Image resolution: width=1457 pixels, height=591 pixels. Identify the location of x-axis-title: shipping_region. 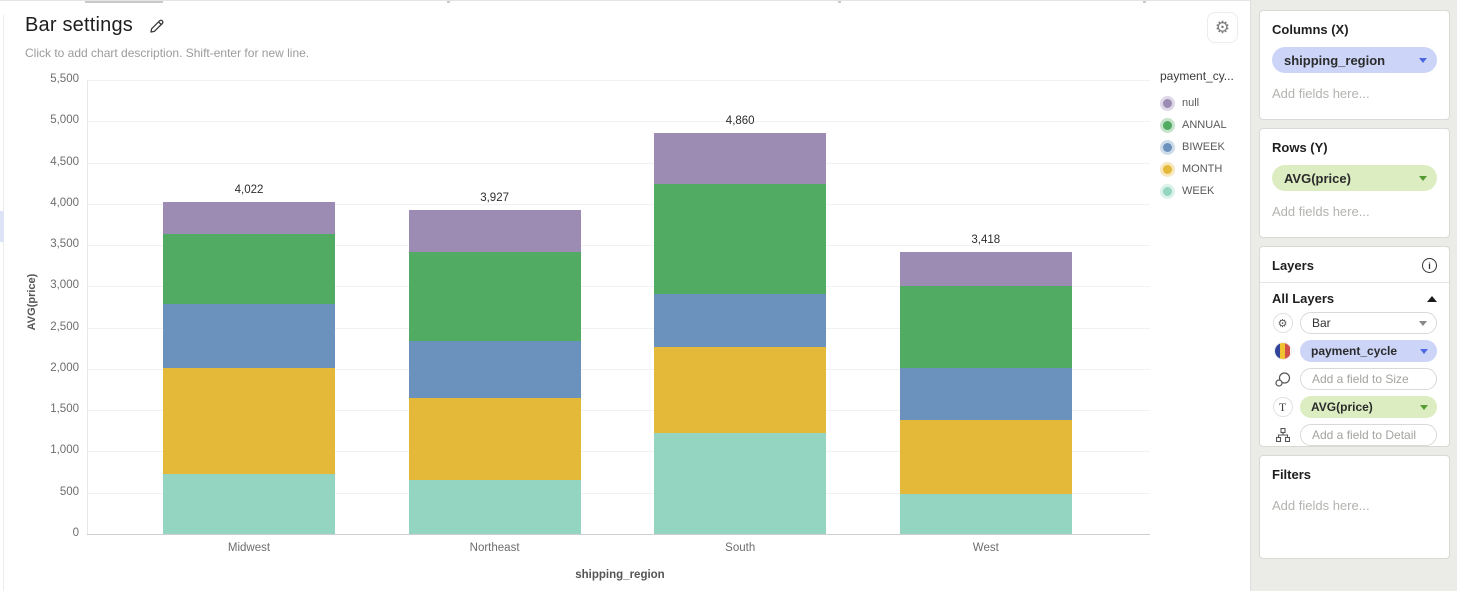
(620, 575).